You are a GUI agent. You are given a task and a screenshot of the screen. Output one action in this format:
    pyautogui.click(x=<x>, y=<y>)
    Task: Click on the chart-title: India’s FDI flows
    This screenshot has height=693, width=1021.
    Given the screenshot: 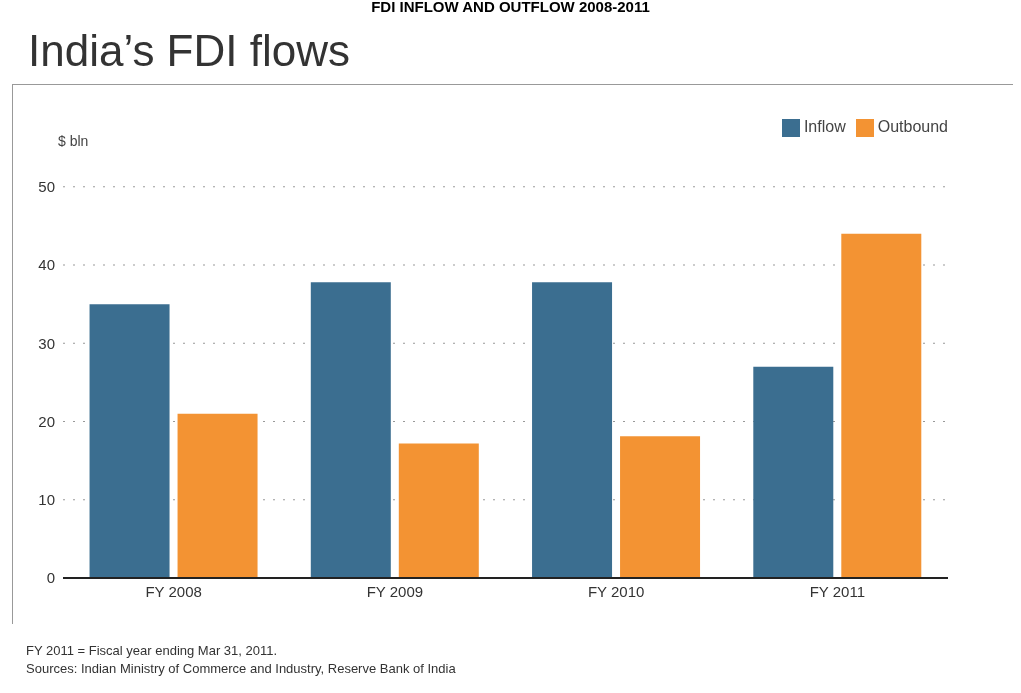 What is the action you would take?
    pyautogui.click(x=189, y=51)
    